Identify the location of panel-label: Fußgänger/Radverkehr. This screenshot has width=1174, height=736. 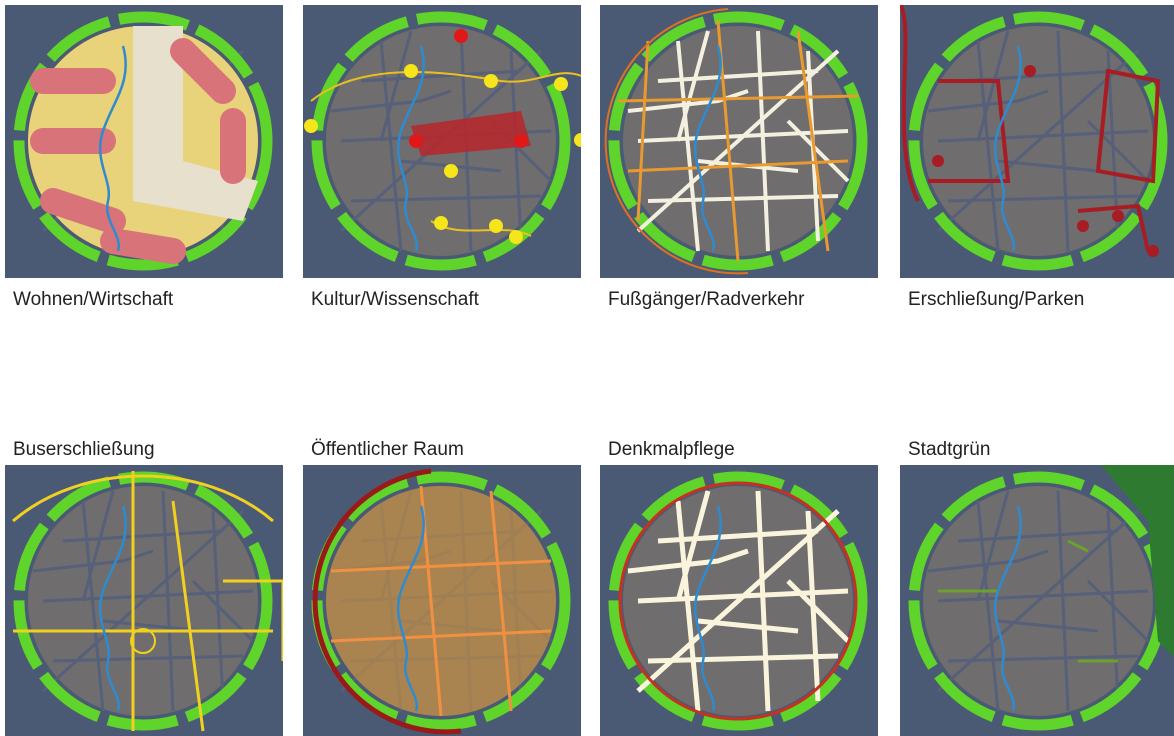
(706, 299).